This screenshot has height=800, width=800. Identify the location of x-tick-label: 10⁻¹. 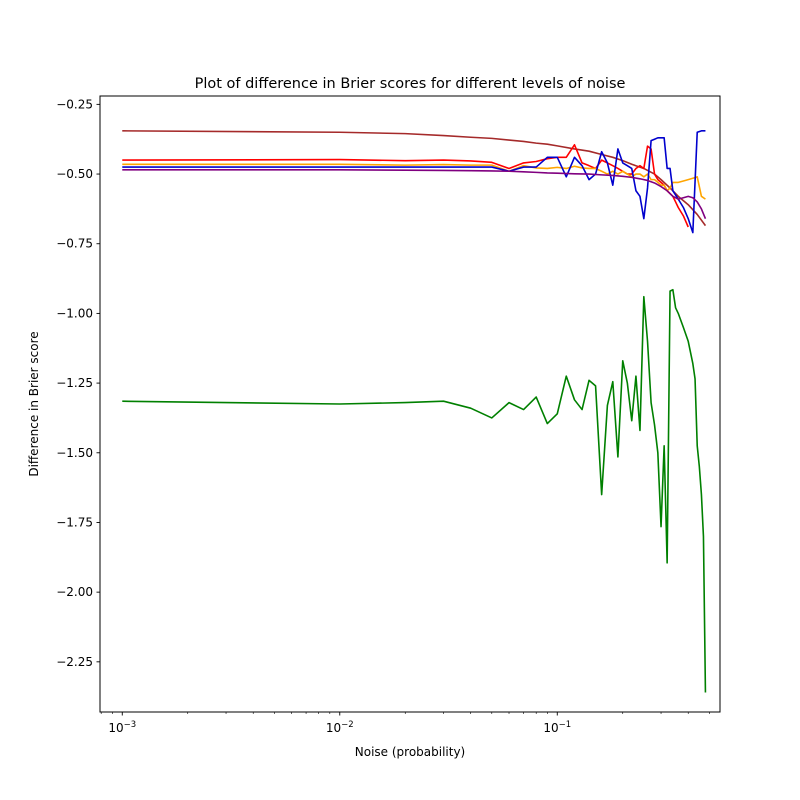
(557, 727).